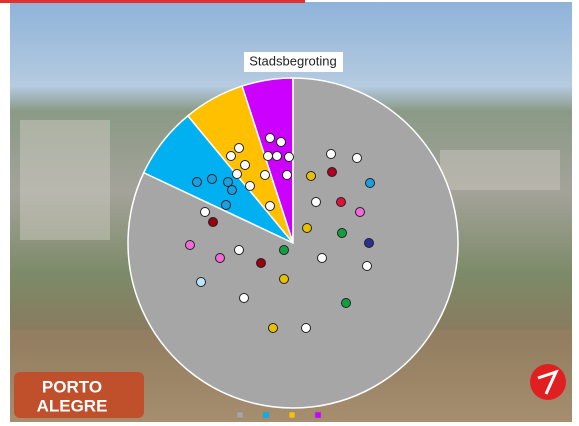  What do you see at coordinates (72, 386) in the screenshot?
I see `logo-text: PORTO` at bounding box center [72, 386].